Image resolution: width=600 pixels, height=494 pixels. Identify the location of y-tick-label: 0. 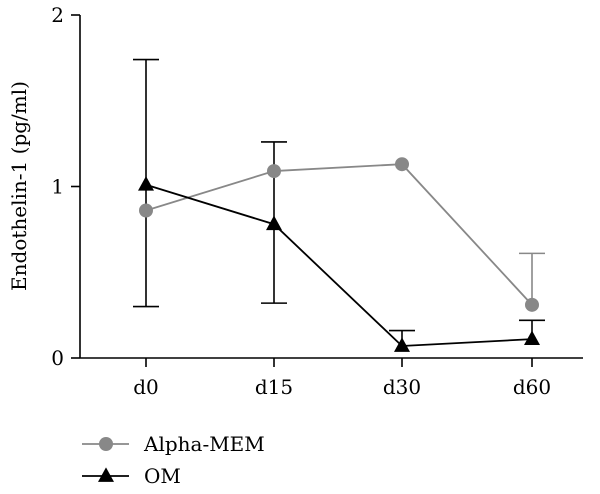
(57, 358).